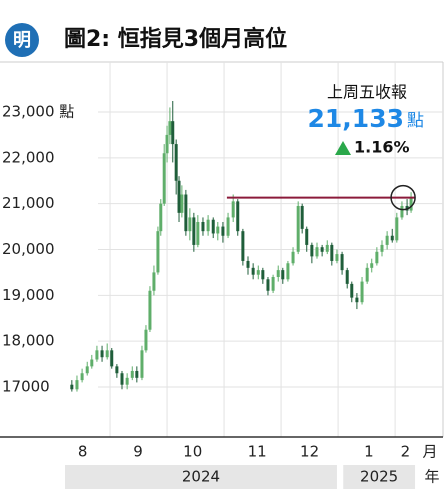 Image resolution: width=448 pixels, height=494 pixels. Describe the element at coordinates (26, 386) in the screenshot. I see `y-tick-label: 17000` at that location.